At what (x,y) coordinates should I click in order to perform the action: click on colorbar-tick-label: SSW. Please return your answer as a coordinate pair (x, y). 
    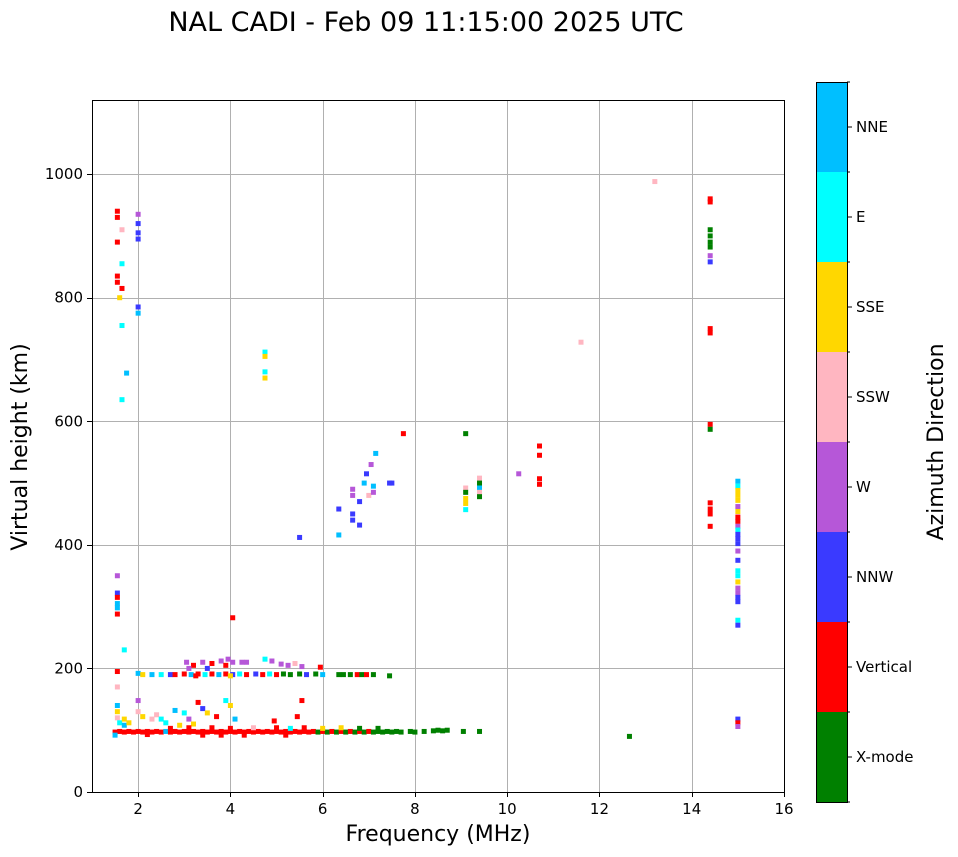
    Looking at the image, I should click on (873, 397).